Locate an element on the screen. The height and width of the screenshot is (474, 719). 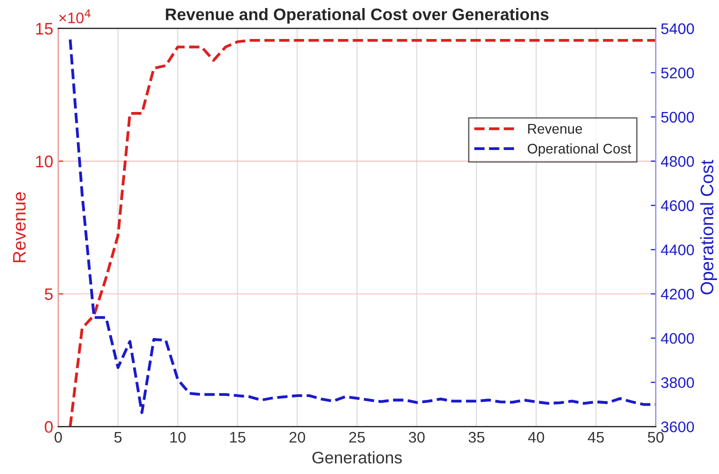
y2-tick-label: 4000 is located at coordinates (677, 338).